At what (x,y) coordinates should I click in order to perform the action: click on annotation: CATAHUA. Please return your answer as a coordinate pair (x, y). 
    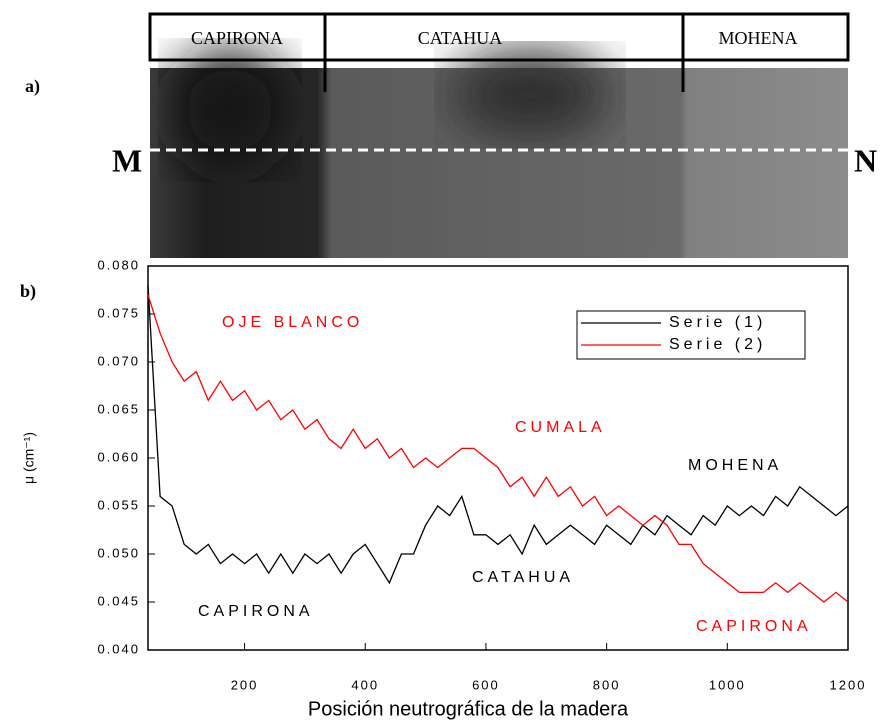
    Looking at the image, I should click on (523, 577).